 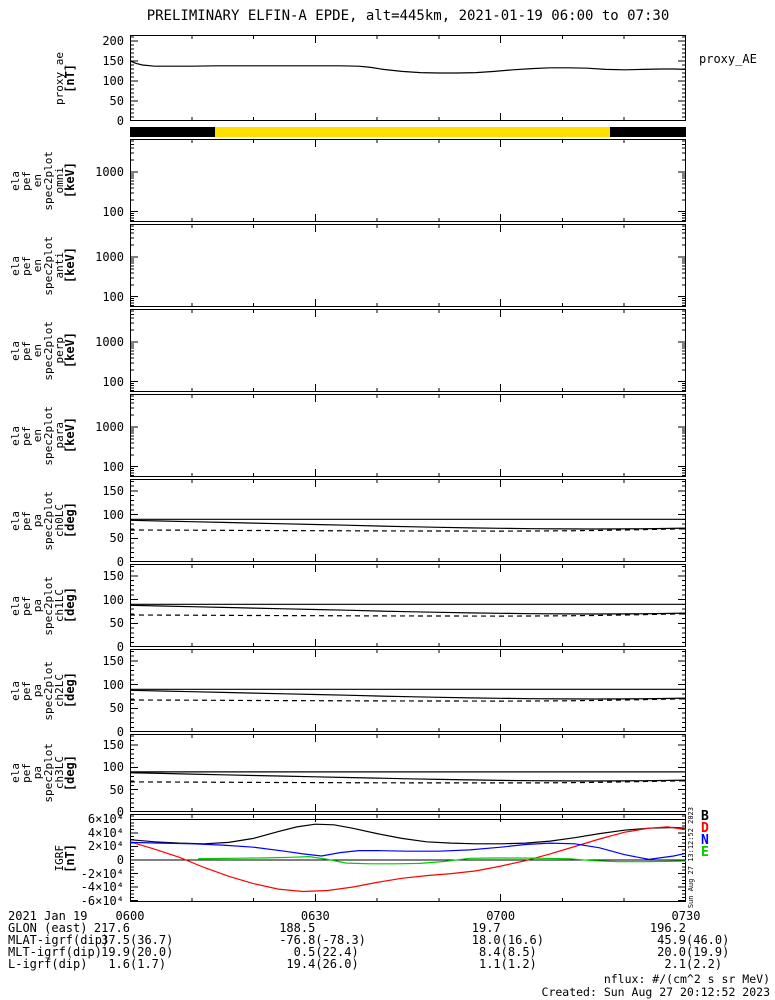 I want to click on bottom-row-label: MLAT-igrf(dip), so click(x=59, y=940).